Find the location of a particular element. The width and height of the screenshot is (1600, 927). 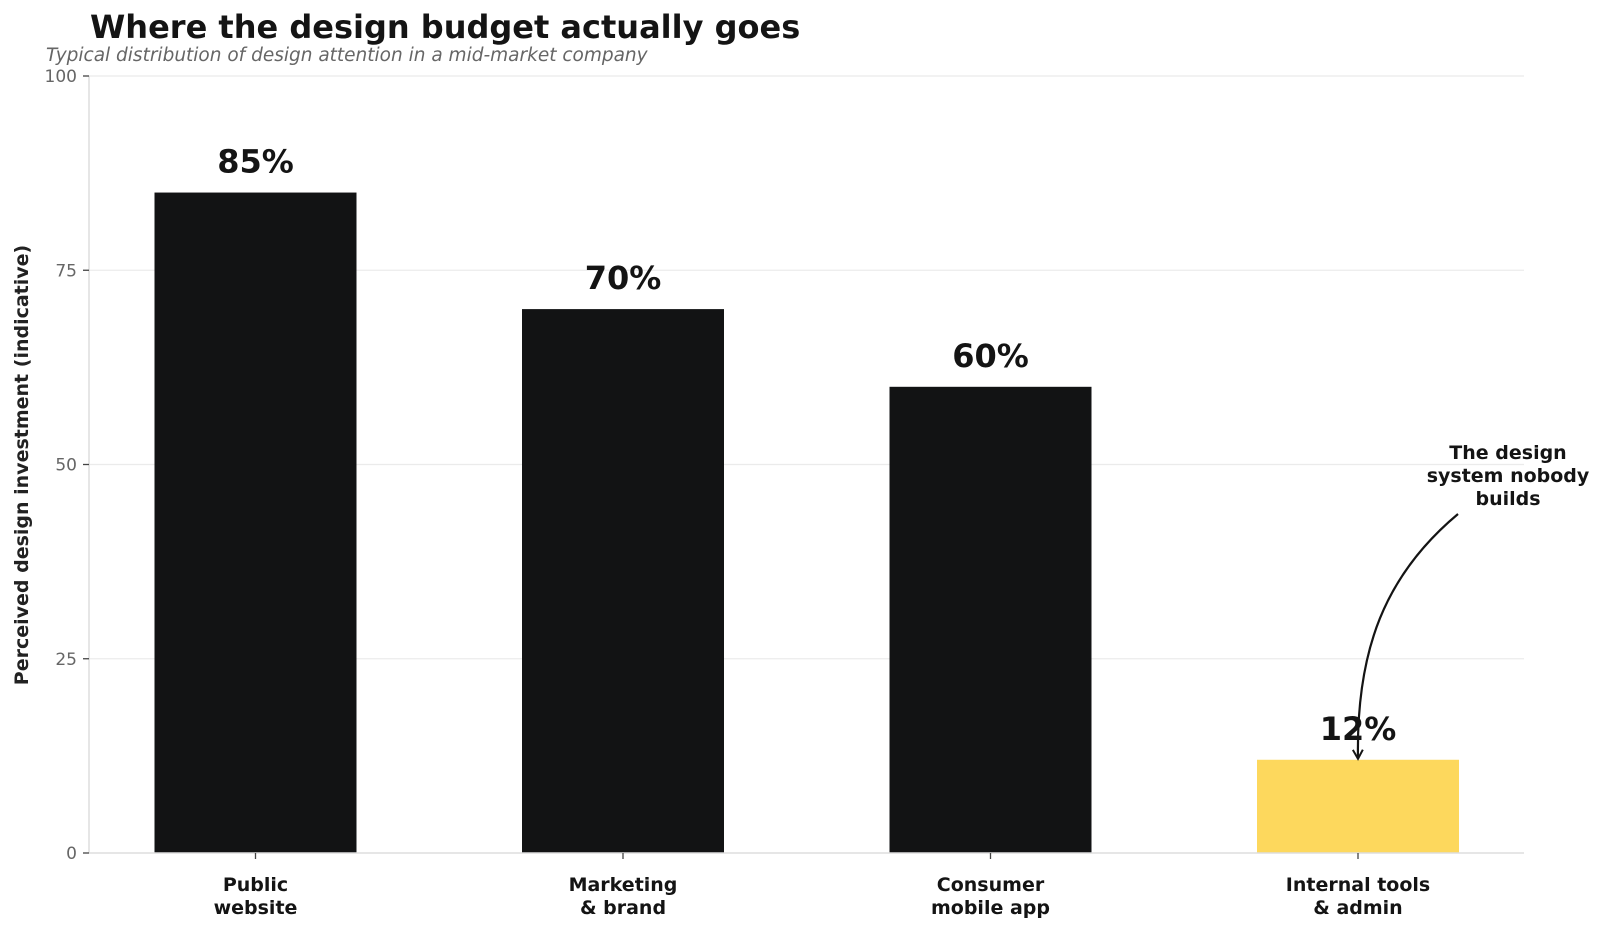

annotation-arrow is located at coordinates (1408, 636).